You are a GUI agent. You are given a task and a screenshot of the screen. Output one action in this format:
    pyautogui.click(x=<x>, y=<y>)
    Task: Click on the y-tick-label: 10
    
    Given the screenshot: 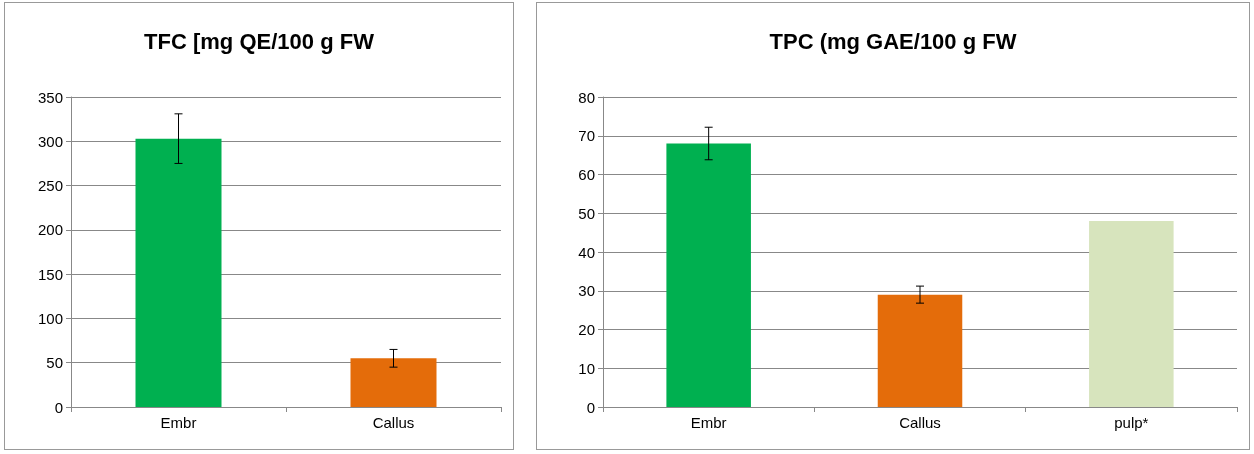 What is the action you would take?
    pyautogui.click(x=586, y=368)
    